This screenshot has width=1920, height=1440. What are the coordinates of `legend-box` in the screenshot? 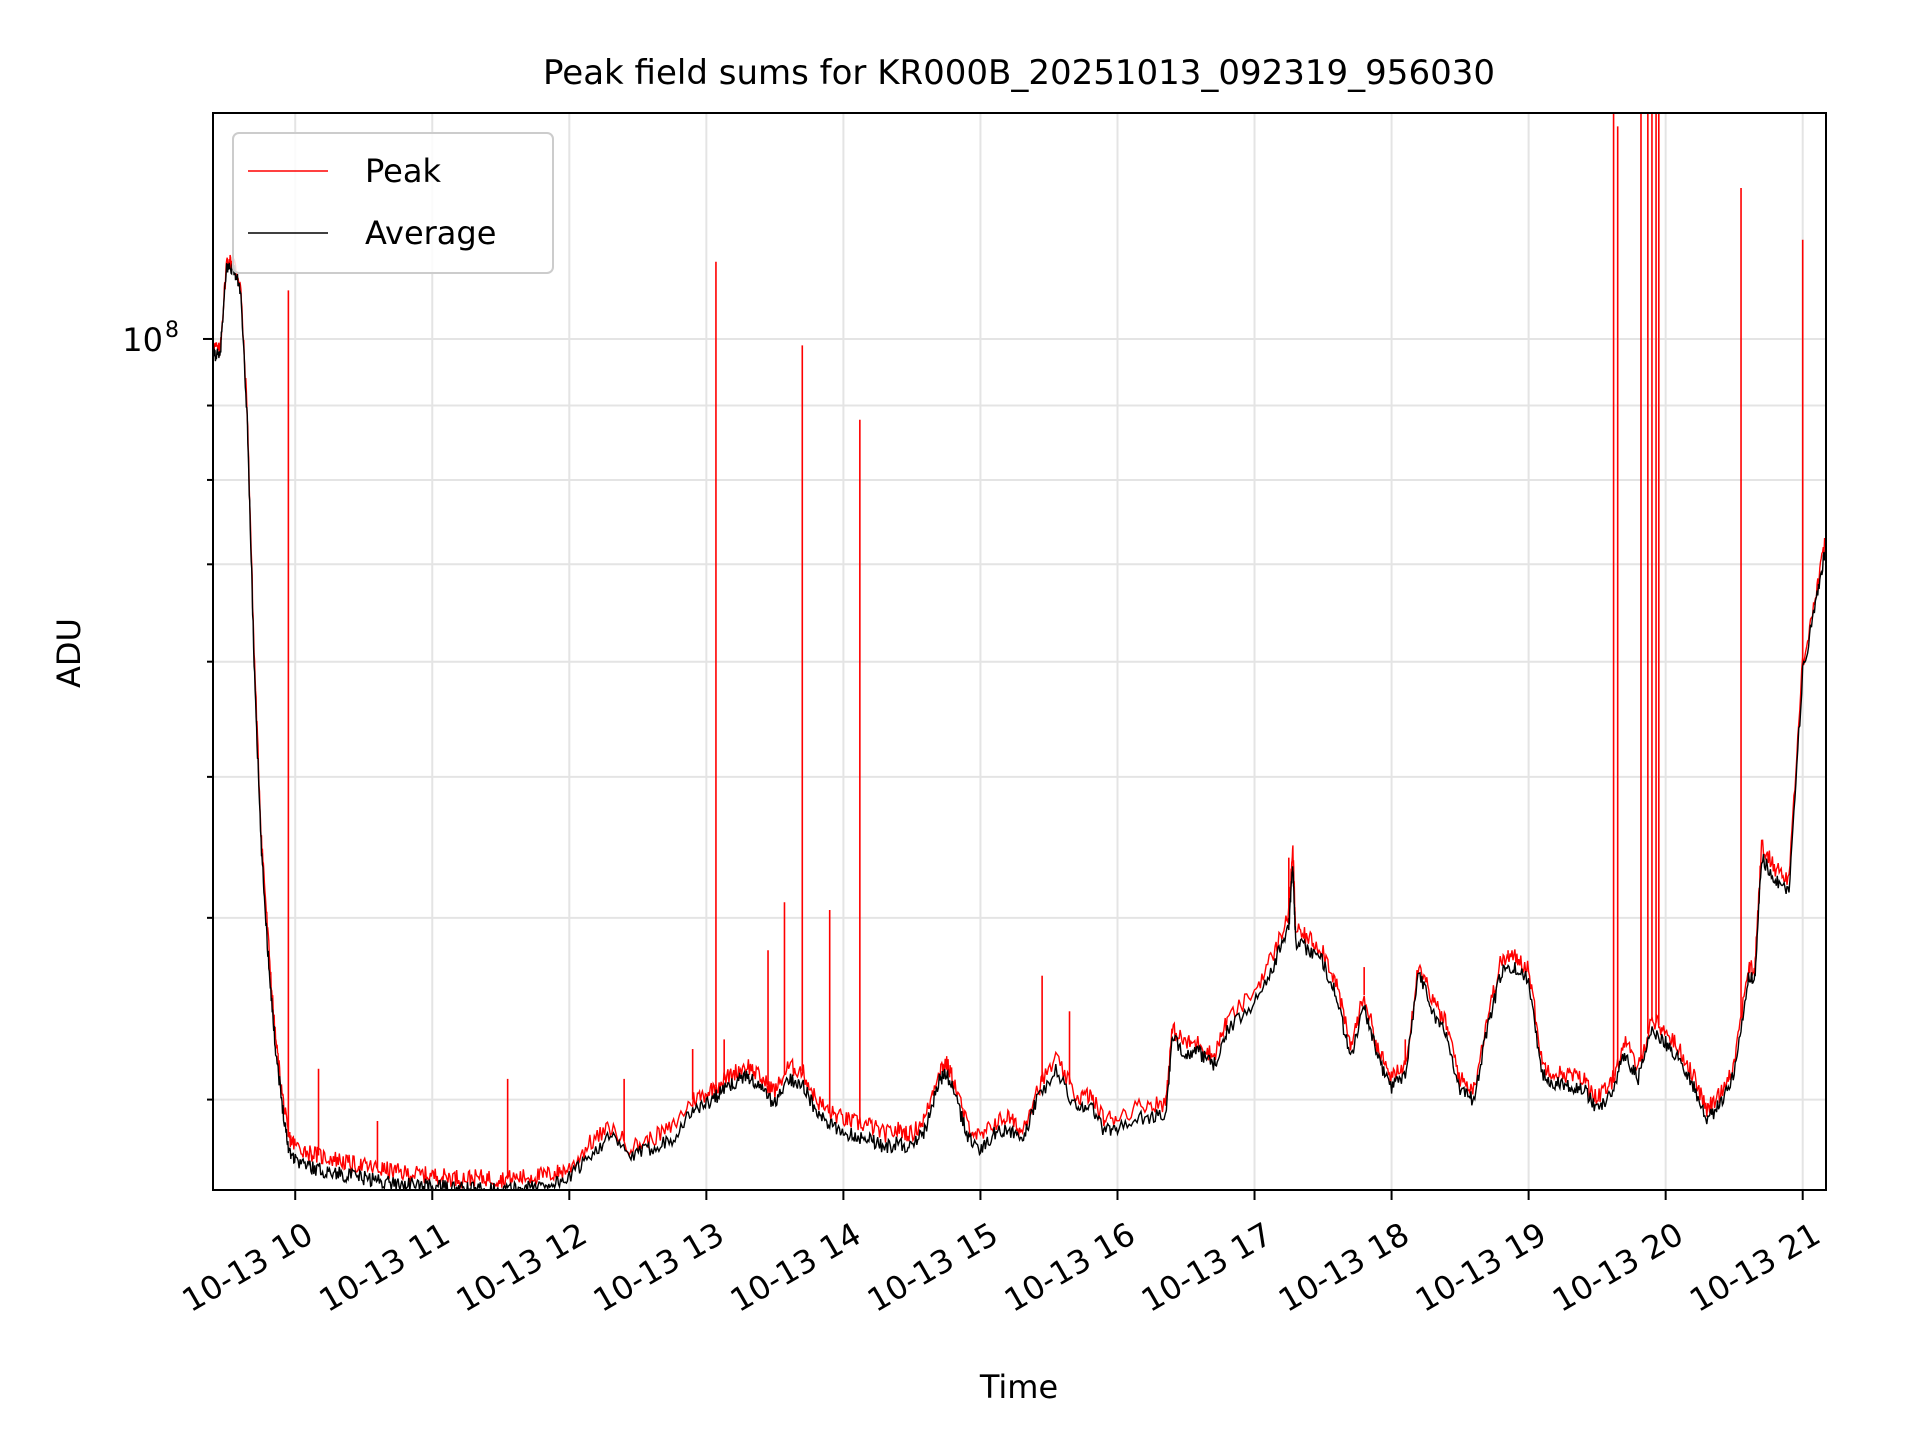 It's located at (393, 203).